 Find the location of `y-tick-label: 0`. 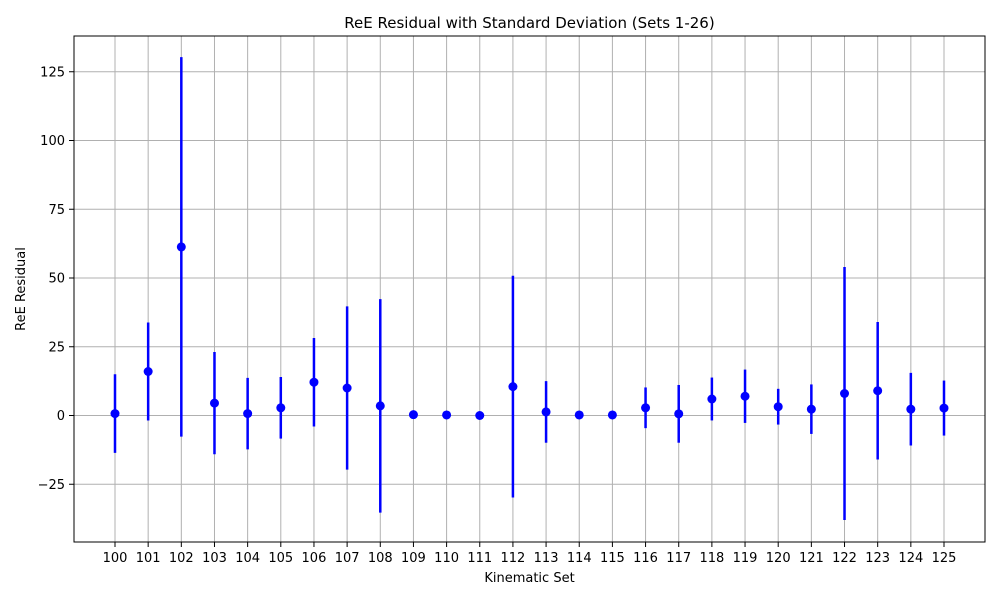

y-tick-label: 0 is located at coordinates (61, 416).